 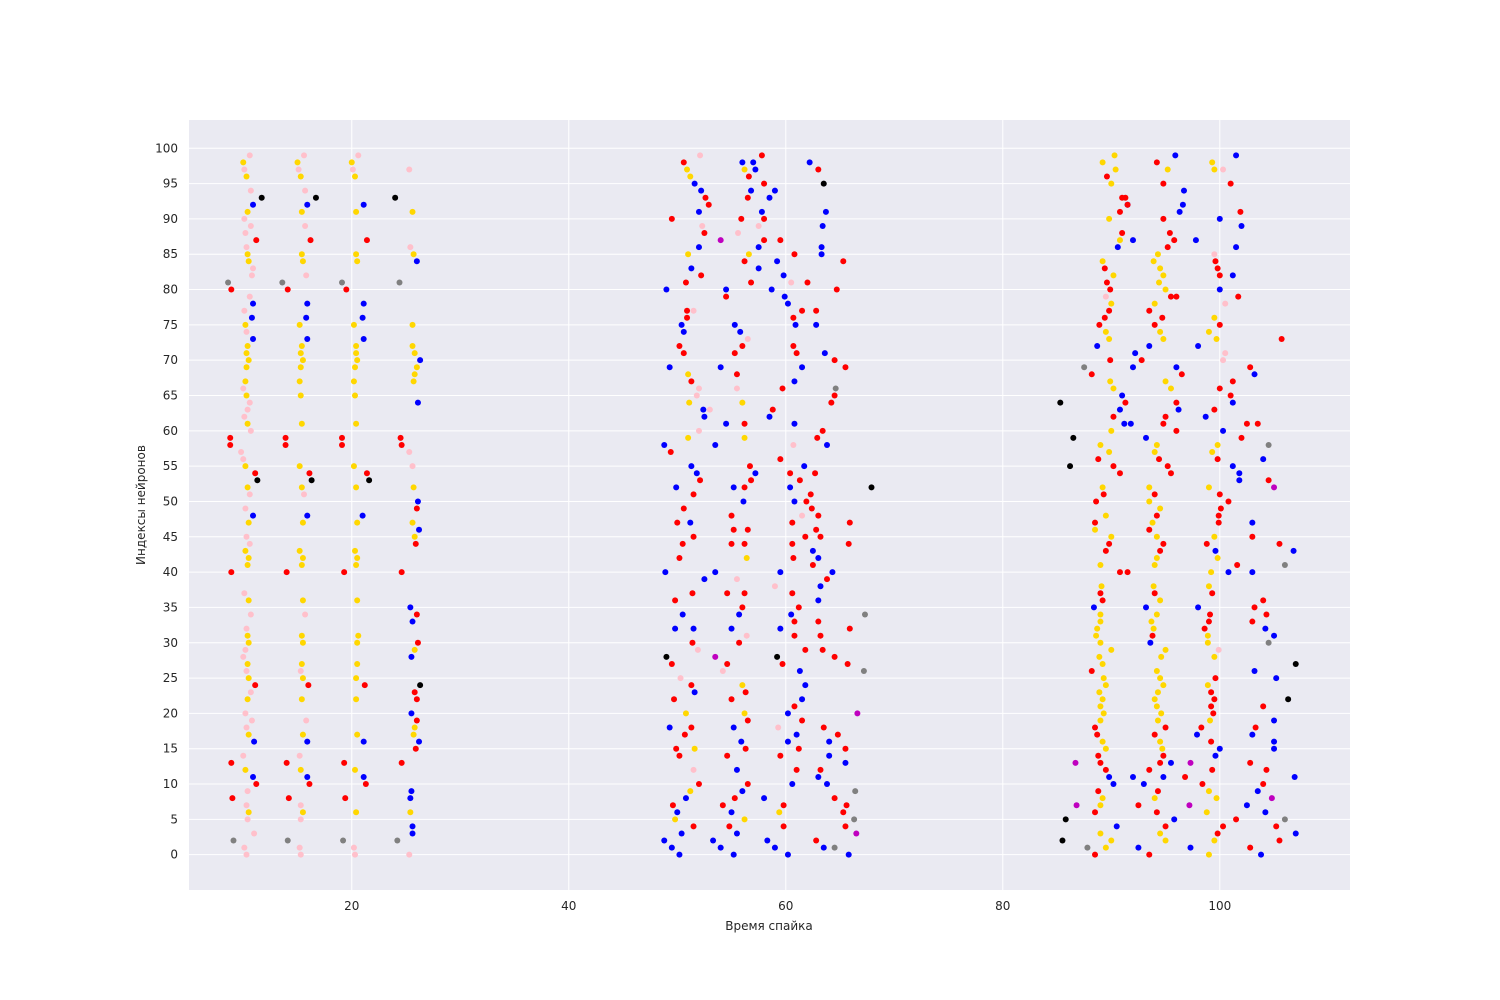 What do you see at coordinates (170, 431) in the screenshot?
I see `y-tick-label: 60` at bounding box center [170, 431].